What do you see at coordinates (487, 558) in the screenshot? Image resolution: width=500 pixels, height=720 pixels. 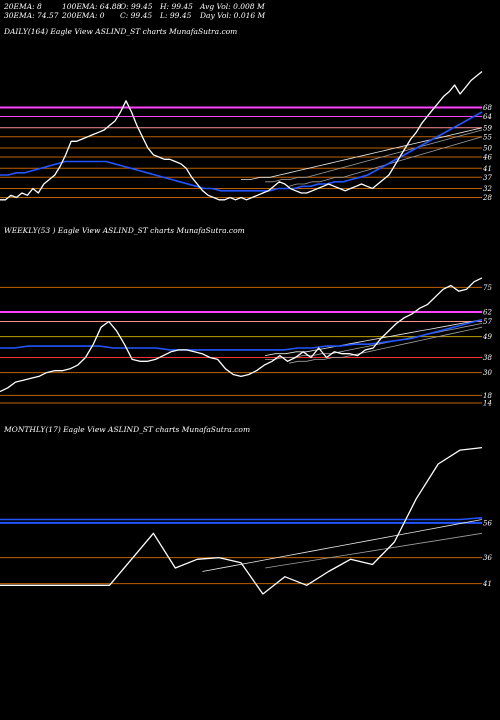 I see `level-label-2-1: 36` at bounding box center [487, 558].